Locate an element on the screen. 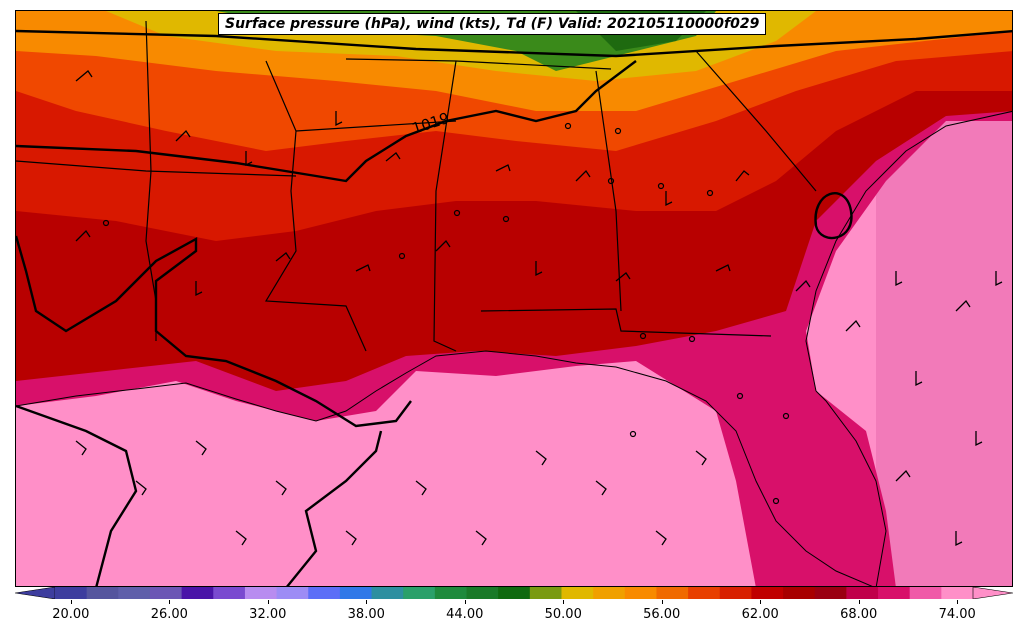 Image resolution: width=1022 pixels, height=633 pixels. colorbar-tick-label: 32.00 is located at coordinates (268, 614).